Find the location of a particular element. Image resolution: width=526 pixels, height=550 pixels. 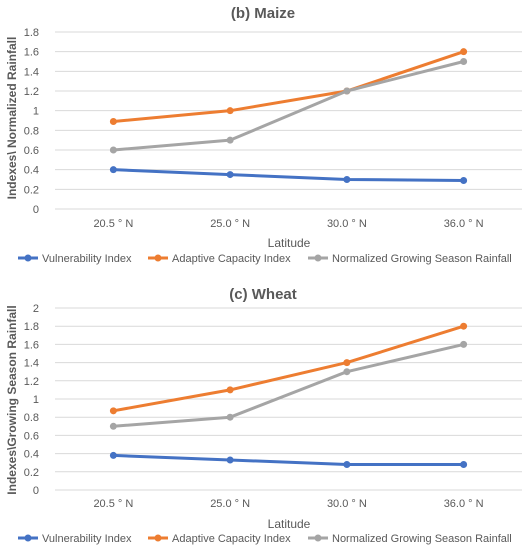

y-tick-label: 2 is located at coordinates (36, 309).